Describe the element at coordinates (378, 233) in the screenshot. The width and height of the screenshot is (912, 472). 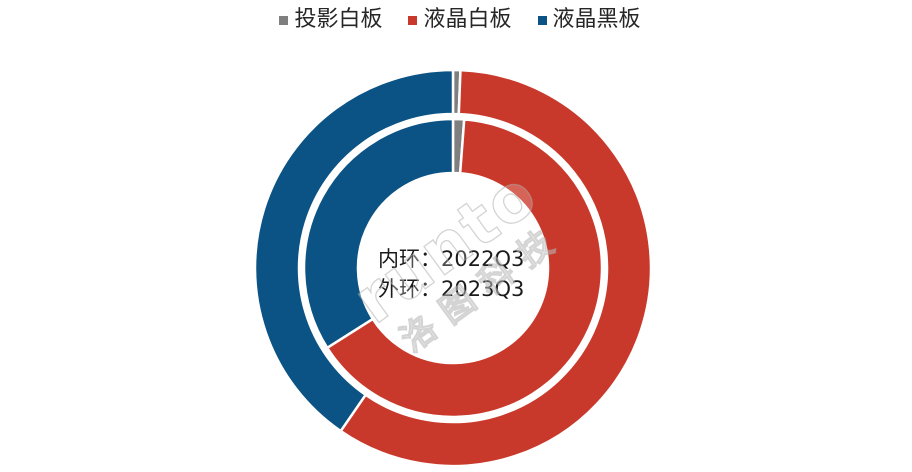
I see `inner-ring-slice-lcd-blackboard` at that location.